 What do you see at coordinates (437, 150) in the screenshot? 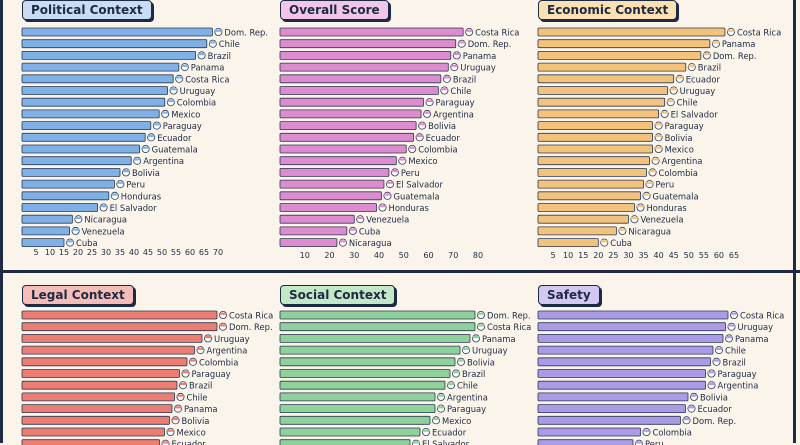
I see `overall-bar-label: Colombia` at bounding box center [437, 150].